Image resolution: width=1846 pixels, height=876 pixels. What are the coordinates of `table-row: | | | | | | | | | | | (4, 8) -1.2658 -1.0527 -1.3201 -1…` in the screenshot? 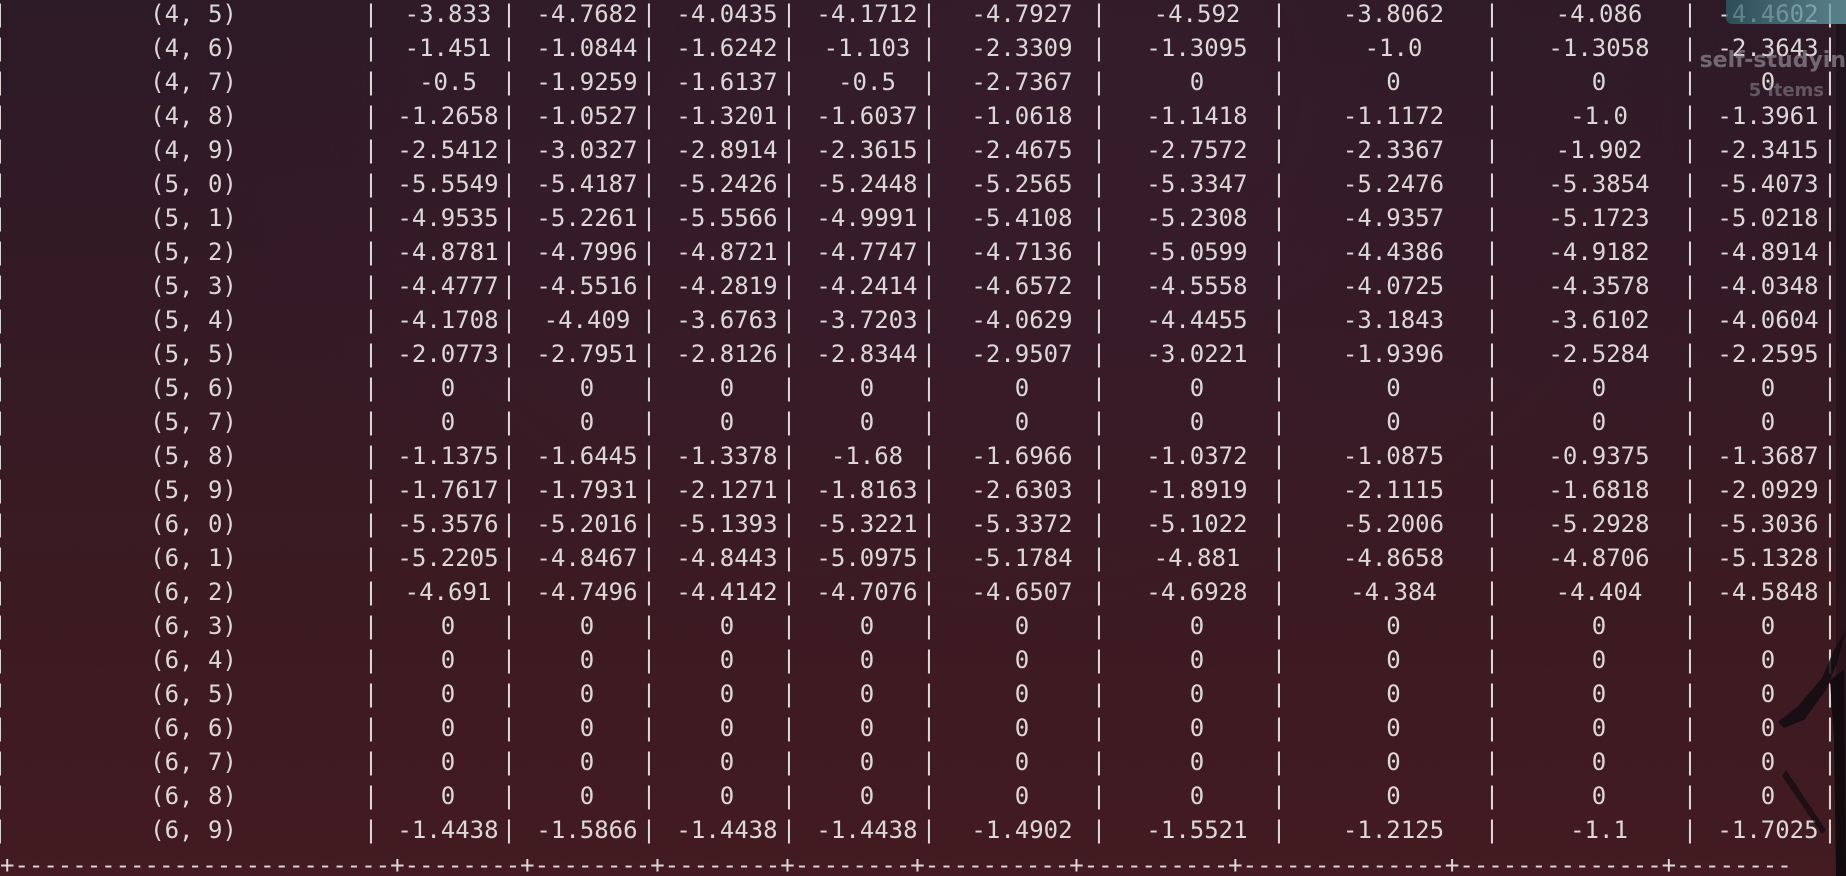 It's located at (923, 116).